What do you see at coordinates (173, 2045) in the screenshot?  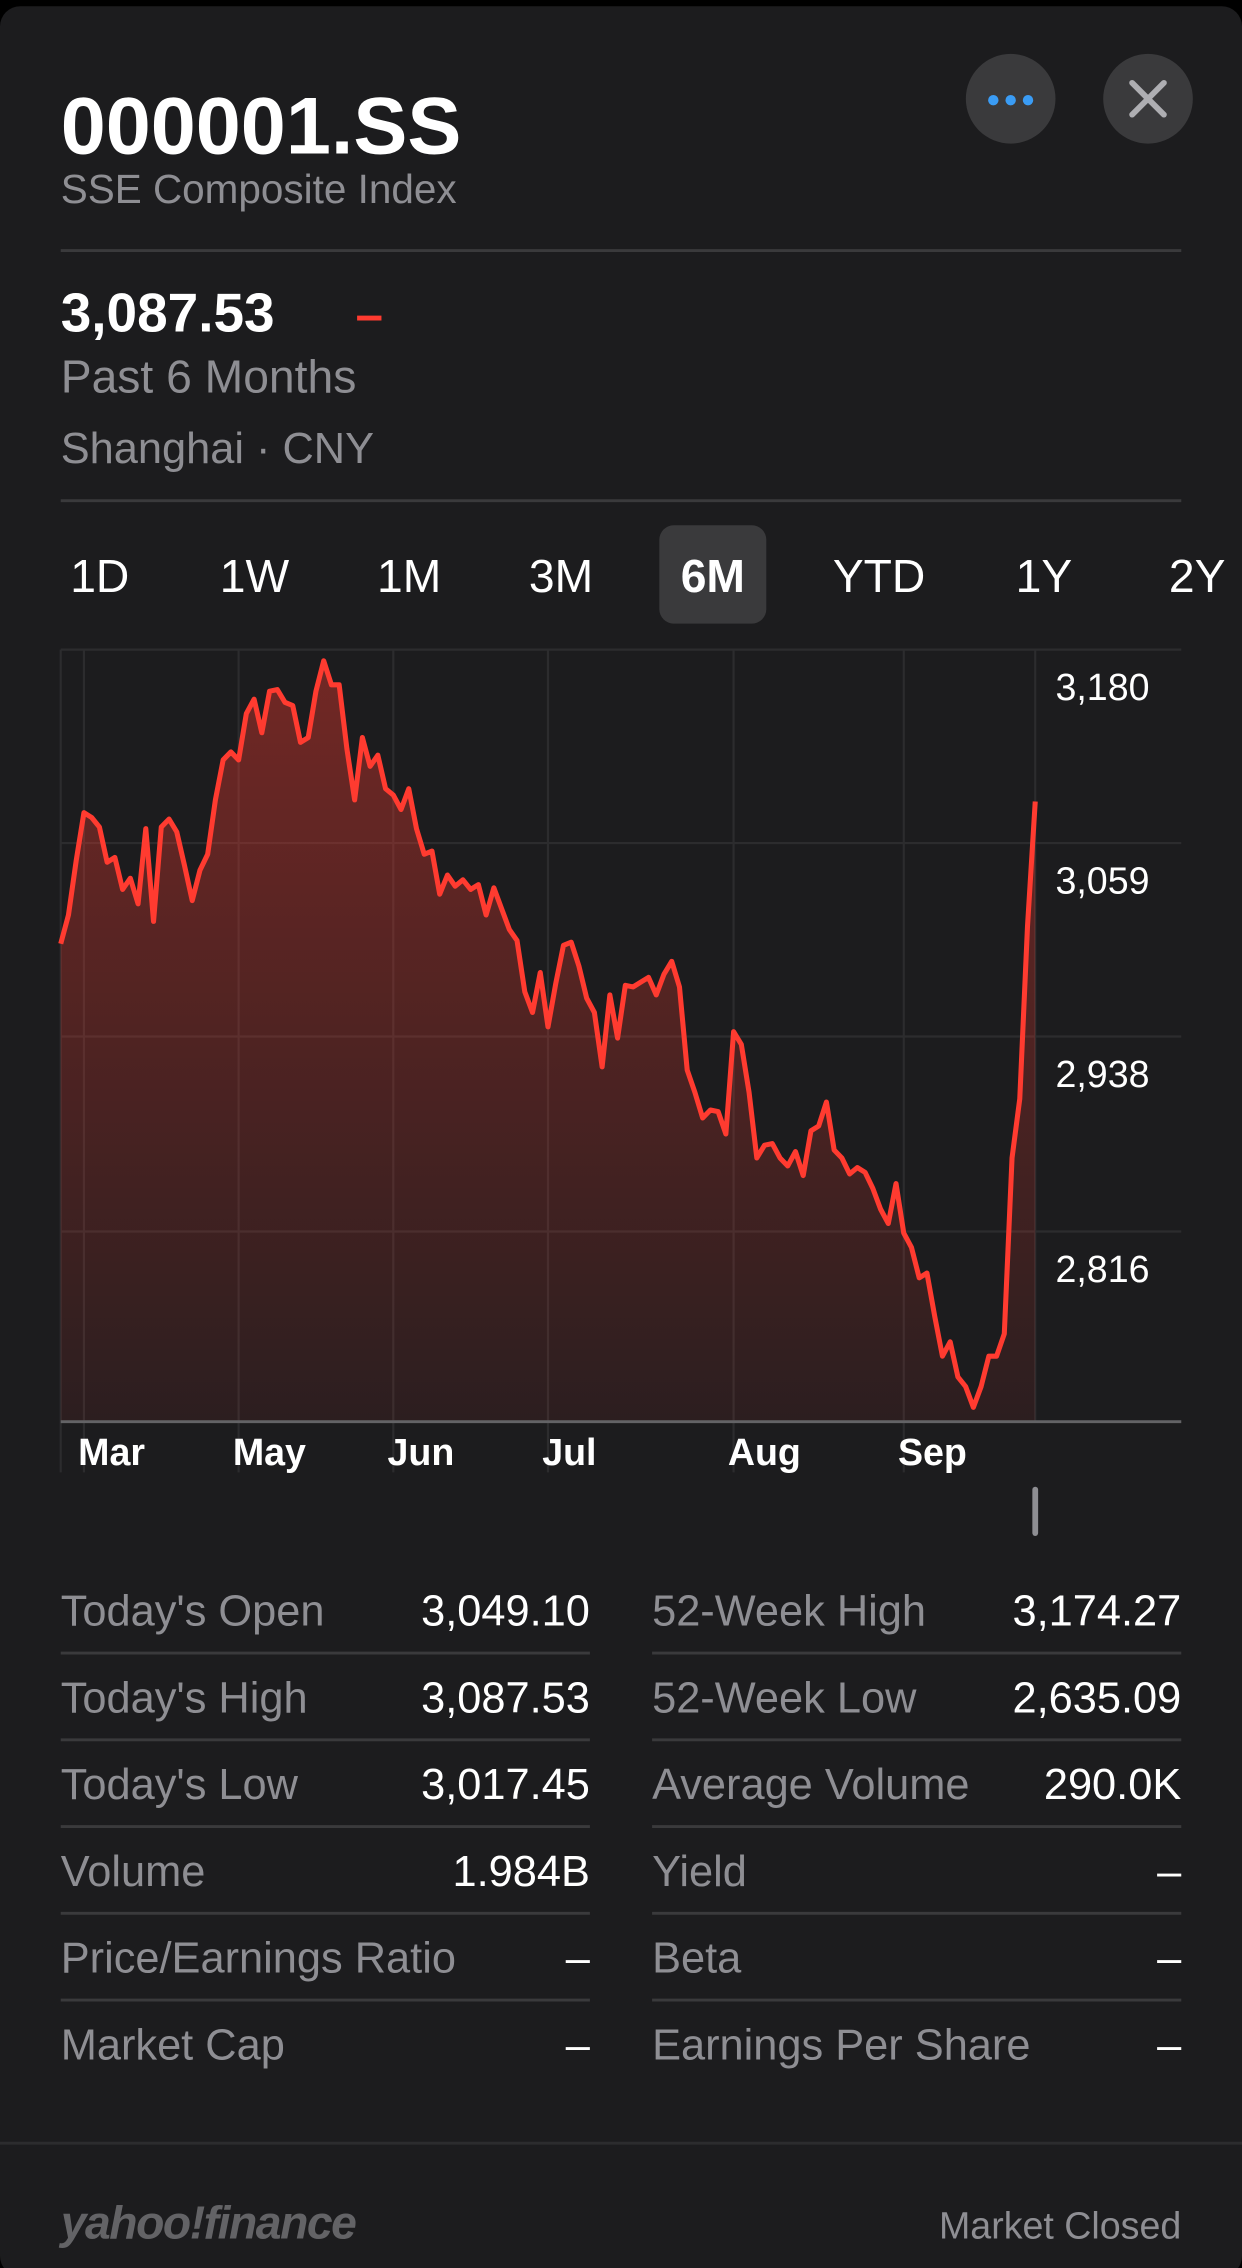 I see `stat-label: Market Cap` at bounding box center [173, 2045].